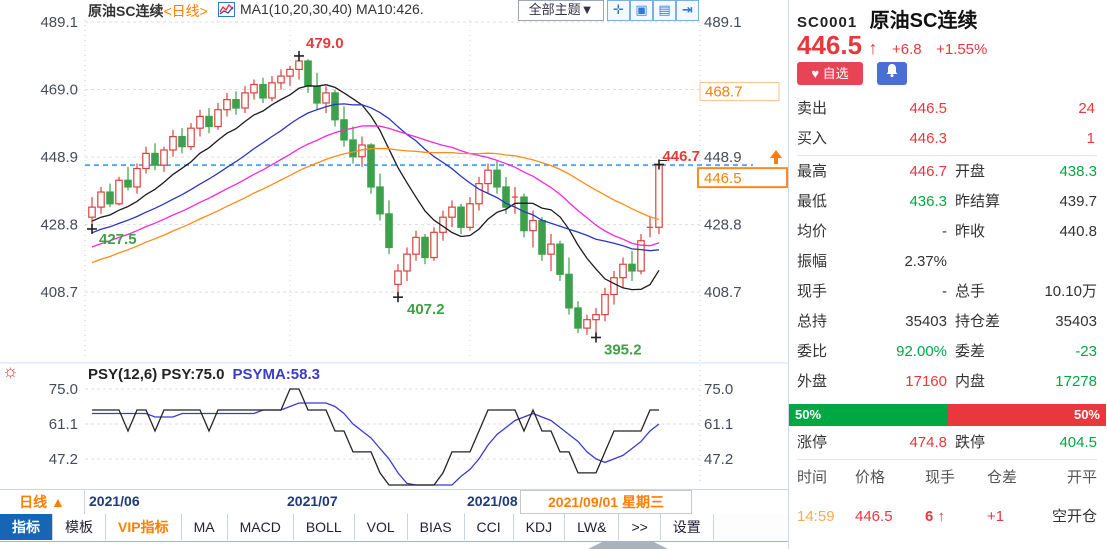 This screenshot has height=549, width=1107. Describe the element at coordinates (947, 382) in the screenshot. I see `quote-row-外盘: 外盘 17160 内盘 17278` at that location.